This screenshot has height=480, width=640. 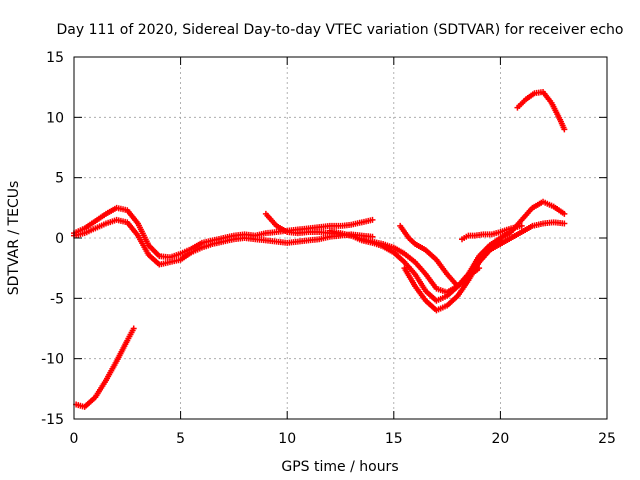 What do you see at coordinates (57, 299) in the screenshot?
I see `y-tick-label: -5` at bounding box center [57, 299].